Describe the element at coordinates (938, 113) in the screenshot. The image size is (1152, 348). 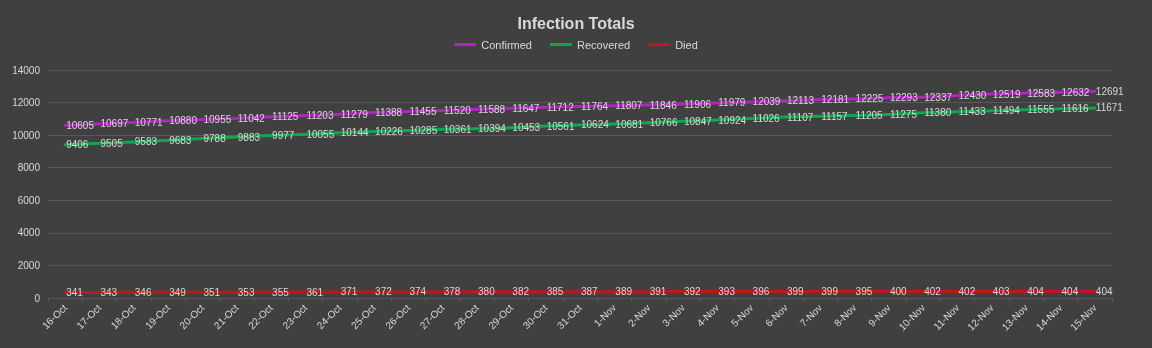
I see `data-label: 11380` at that location.